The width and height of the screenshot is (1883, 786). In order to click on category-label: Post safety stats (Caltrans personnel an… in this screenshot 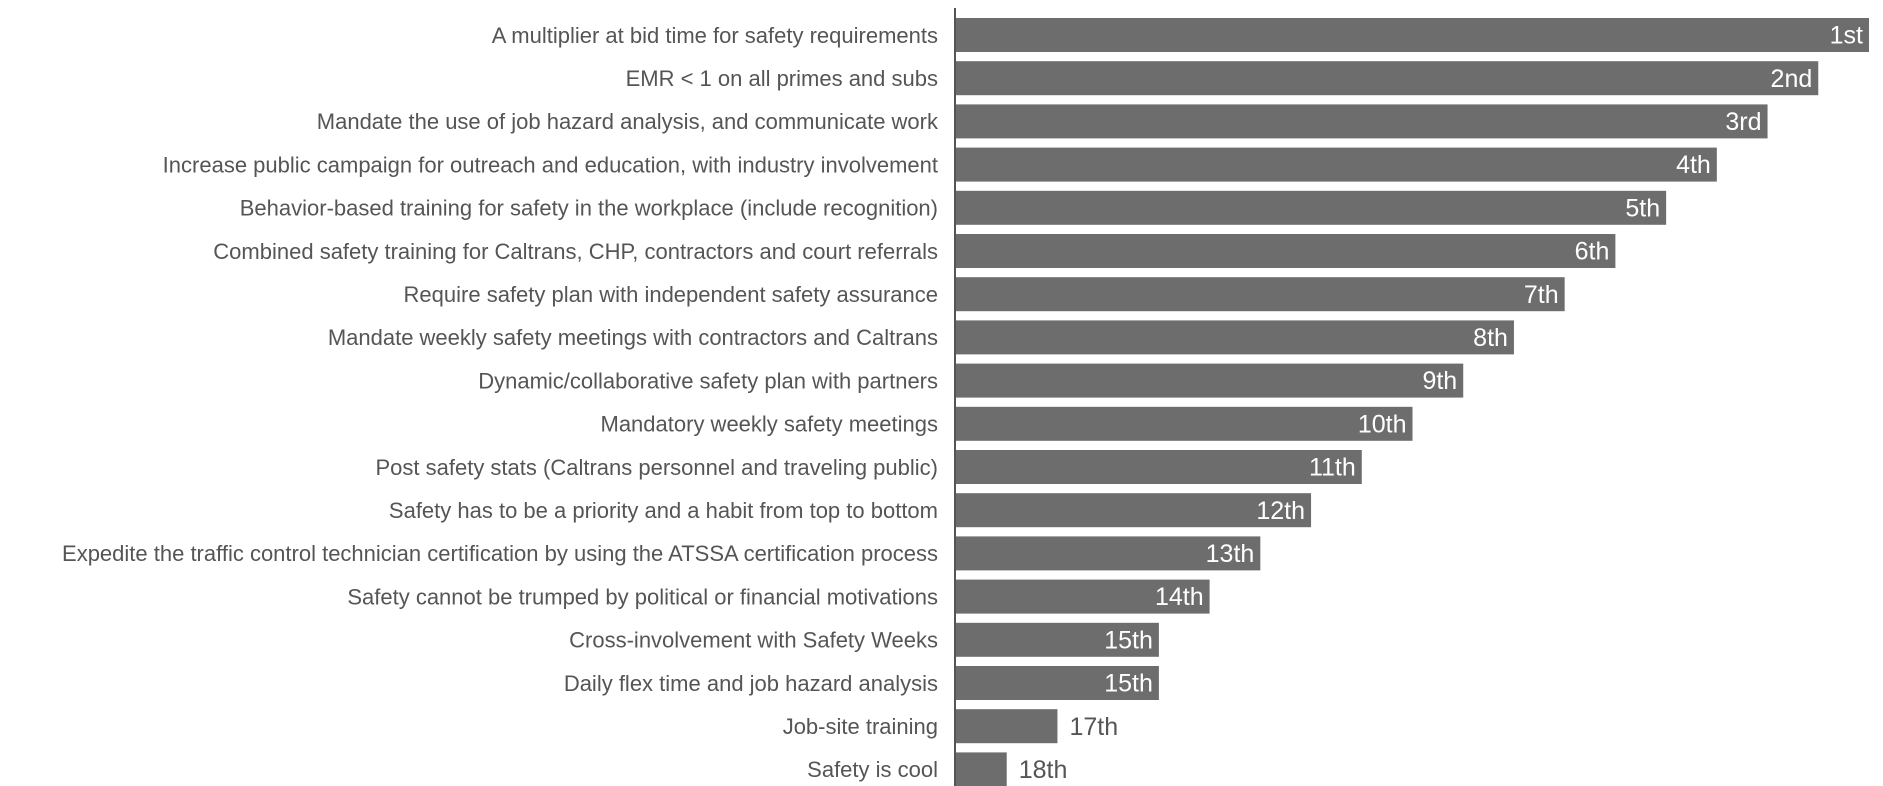, I will do `click(656, 467)`.